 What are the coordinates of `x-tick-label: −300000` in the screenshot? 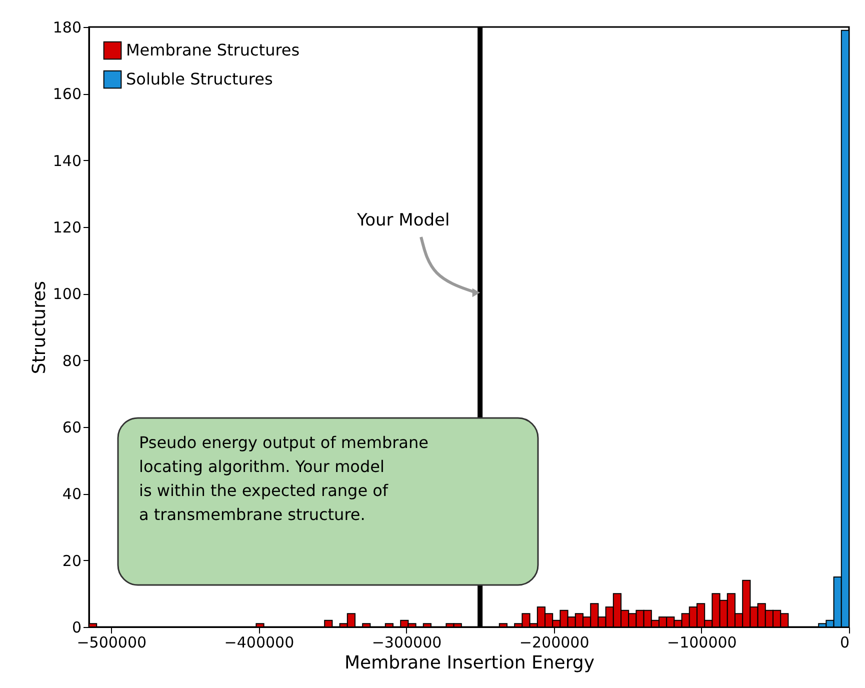 It's located at (407, 643).